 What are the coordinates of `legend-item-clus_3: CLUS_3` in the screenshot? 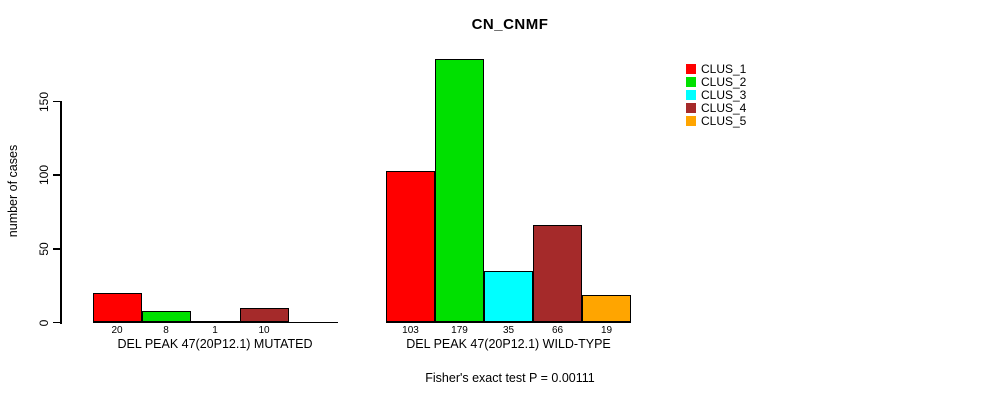 It's located at (716, 94).